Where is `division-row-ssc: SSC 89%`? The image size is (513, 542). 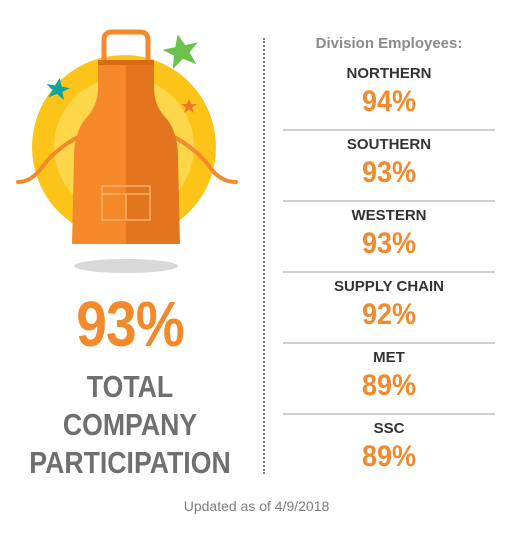 division-row-ssc: SSC 89% is located at coordinates (389, 450).